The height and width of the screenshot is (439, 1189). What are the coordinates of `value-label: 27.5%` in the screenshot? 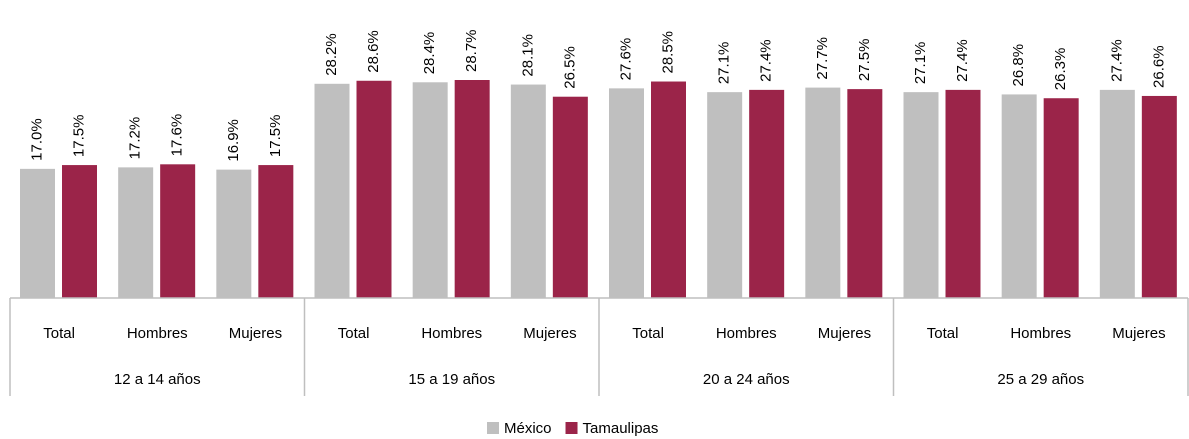 It's located at (864, 60).